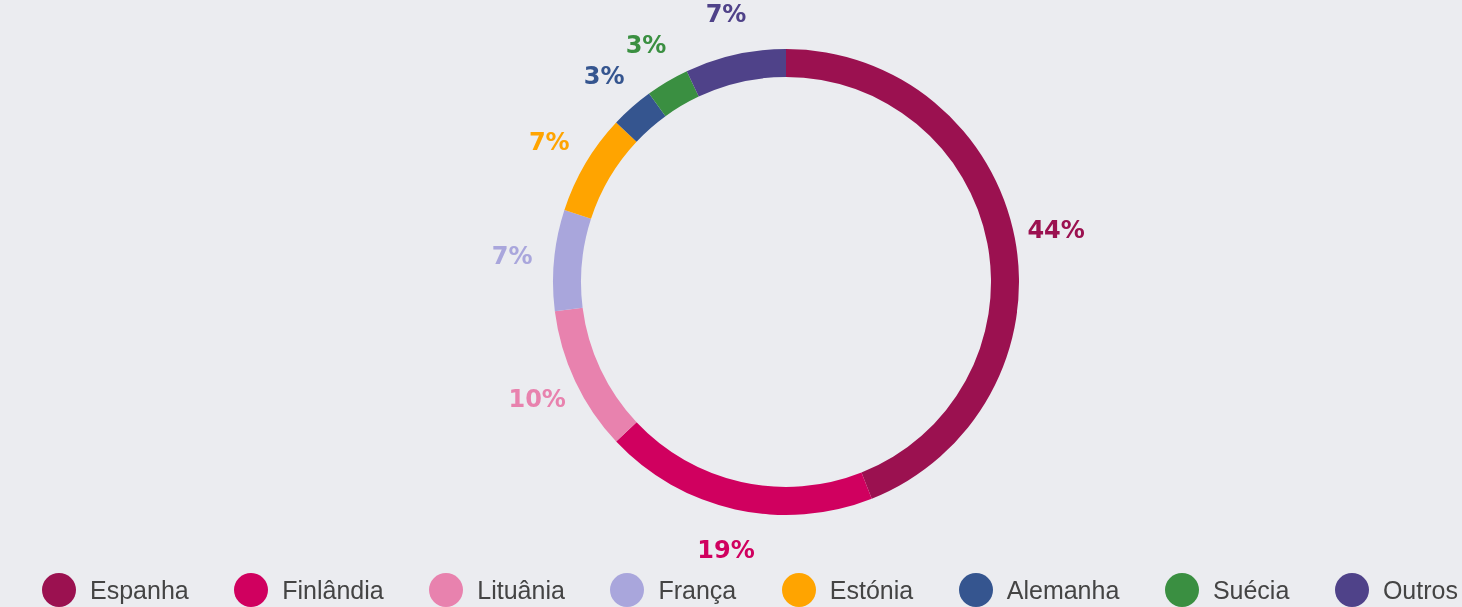  I want to click on legend-label: Alemanha, so click(1063, 590).